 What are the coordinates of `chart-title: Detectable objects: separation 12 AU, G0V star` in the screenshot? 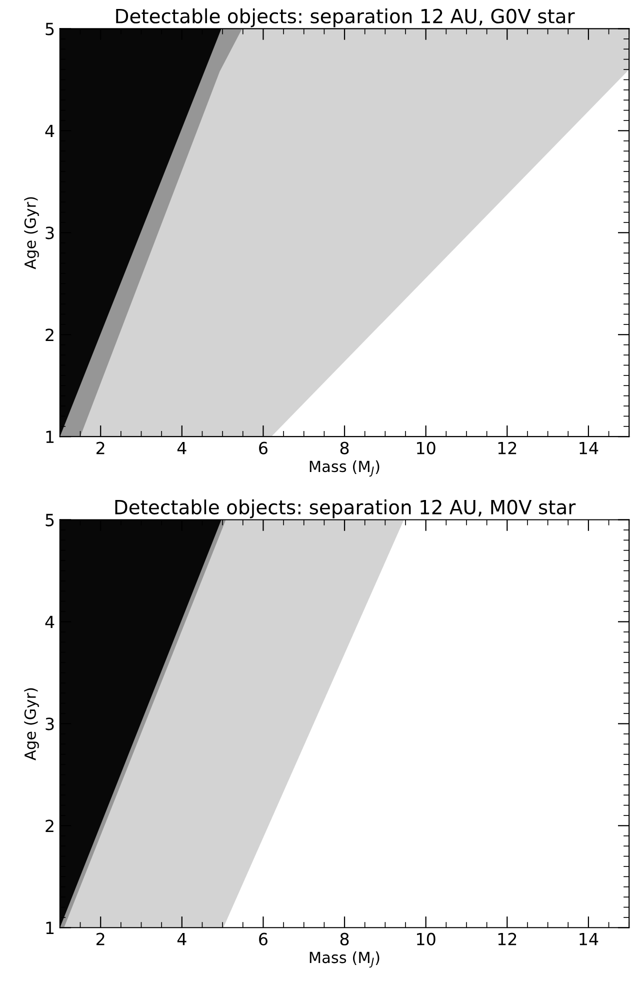 It's located at (345, 18).